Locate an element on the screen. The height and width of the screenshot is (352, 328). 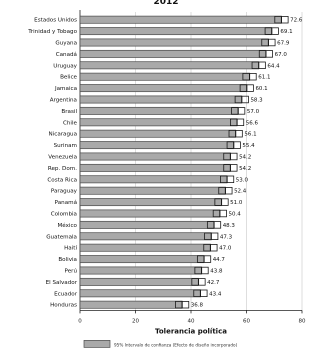
value-label: 64.4 is located at coordinates (273, 66).